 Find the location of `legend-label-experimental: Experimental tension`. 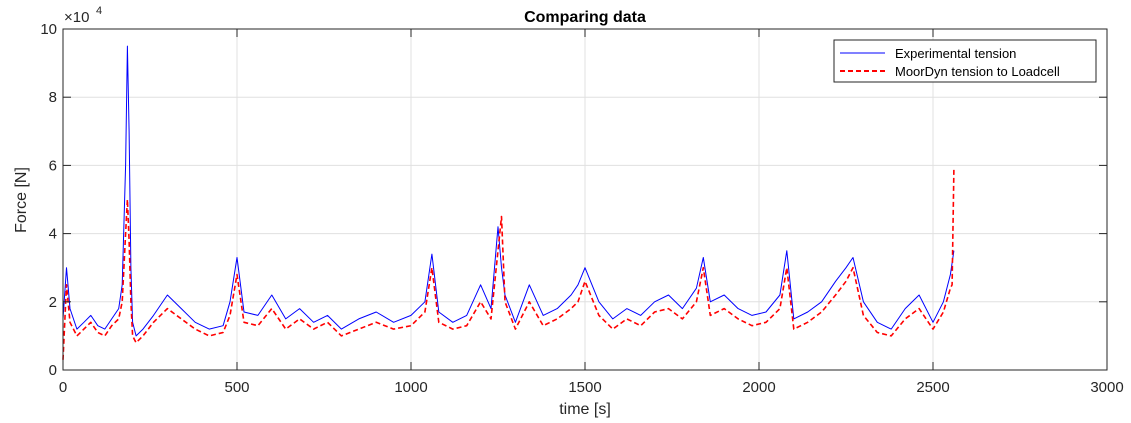

legend-label-experimental: Experimental tension is located at coordinates (955, 53).